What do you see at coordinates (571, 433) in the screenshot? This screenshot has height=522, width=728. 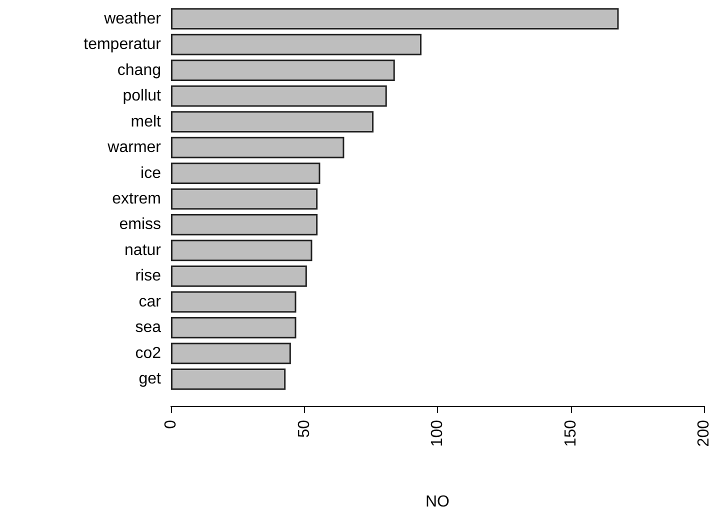 I see `x-tick-label: 150` at bounding box center [571, 433].